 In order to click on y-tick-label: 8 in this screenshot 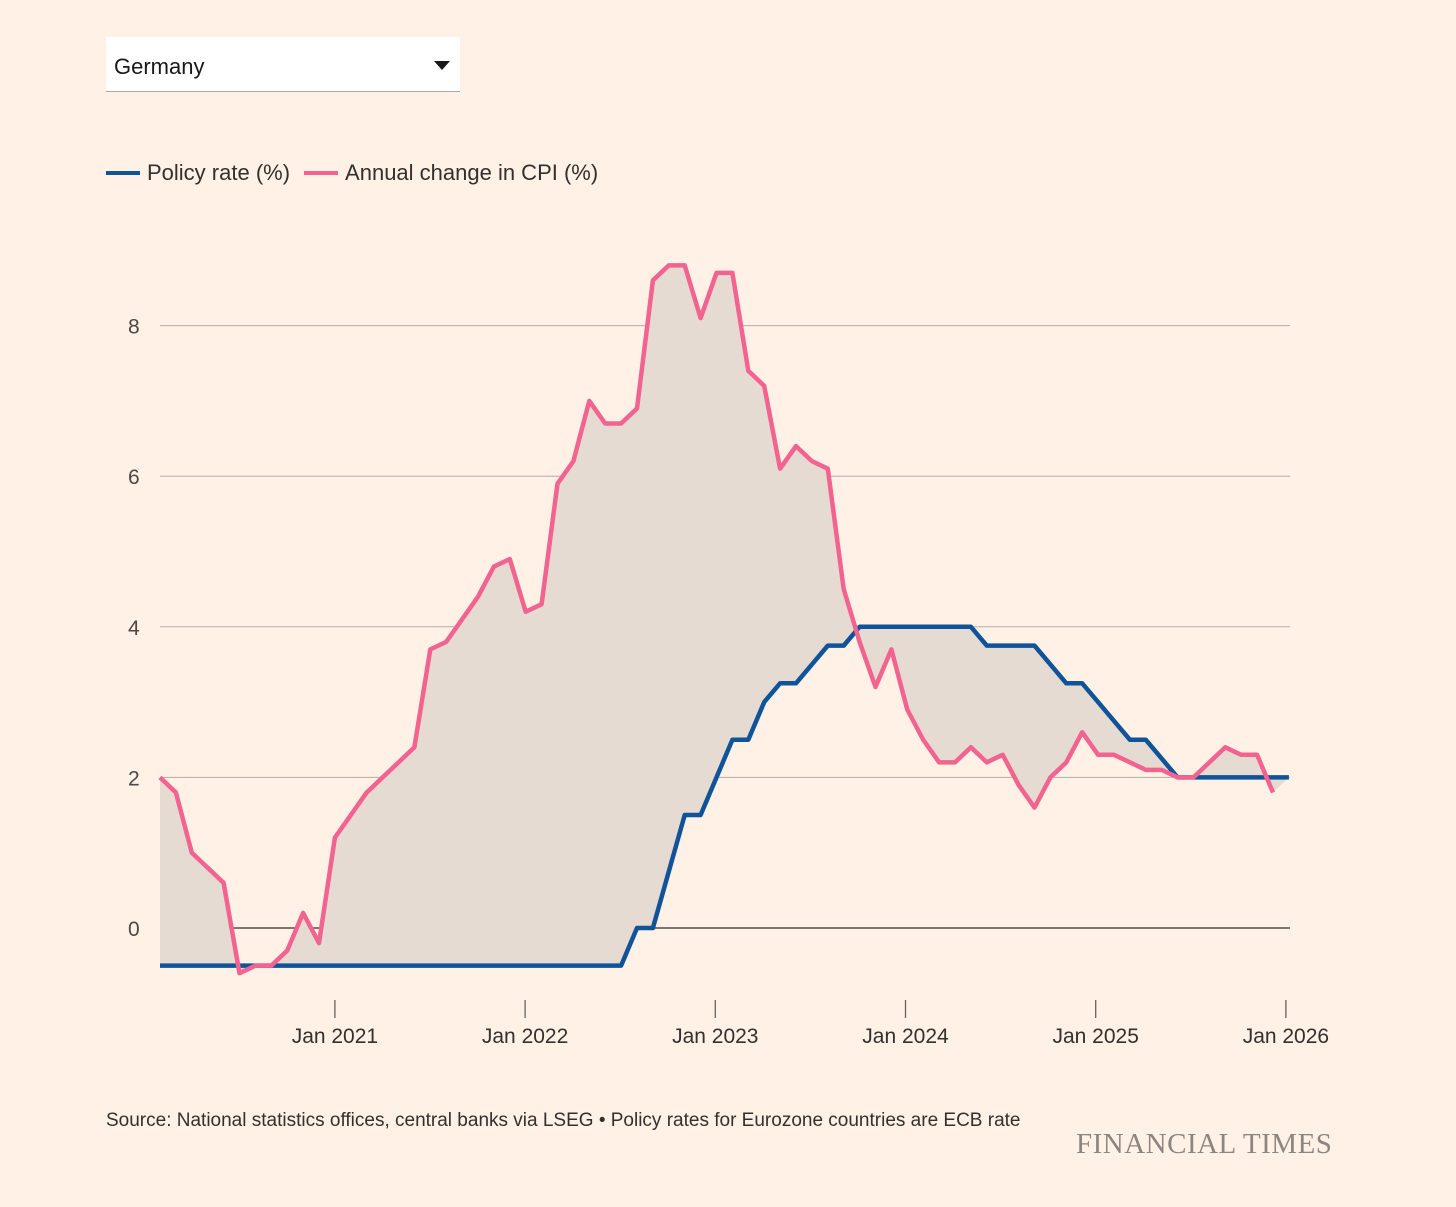, I will do `click(134, 327)`.